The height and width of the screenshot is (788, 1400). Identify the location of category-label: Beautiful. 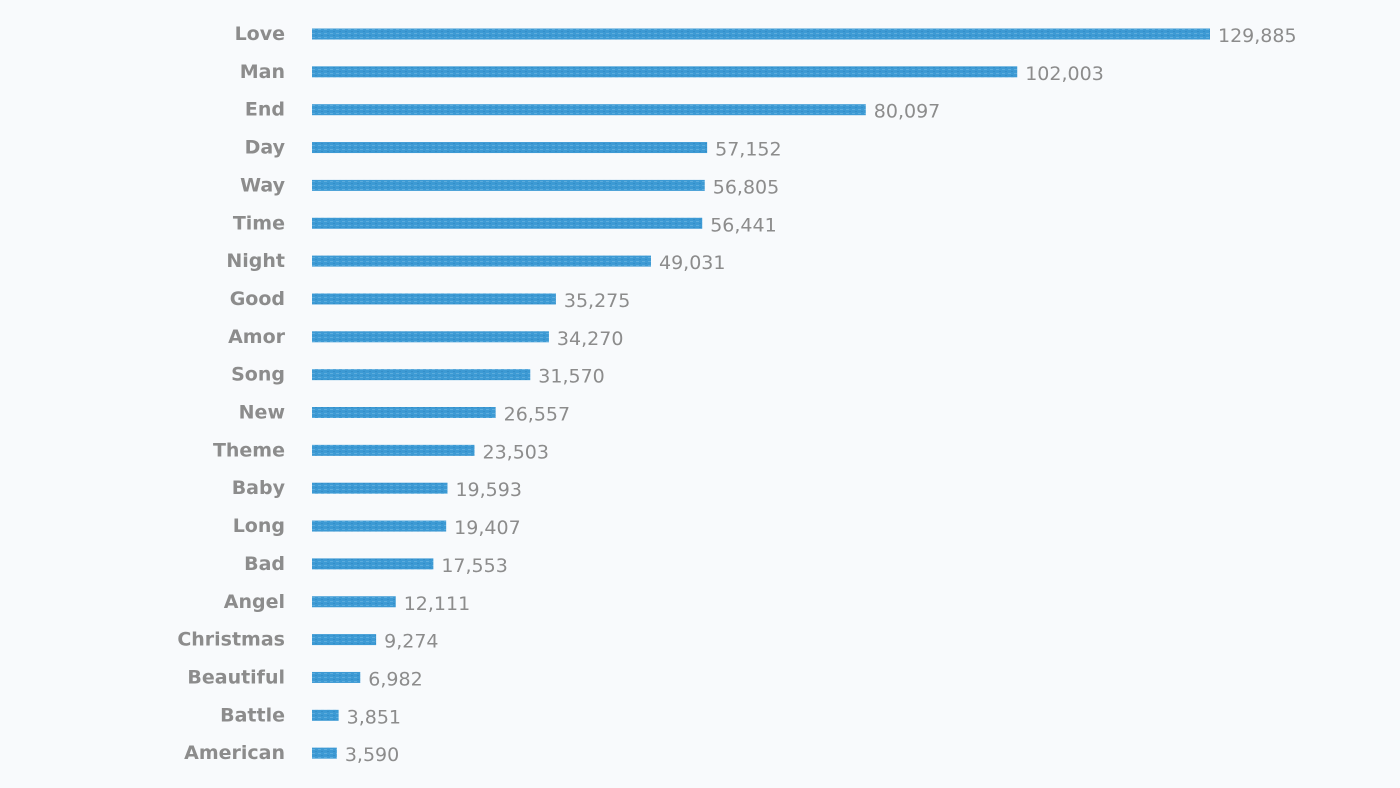
(236, 677).